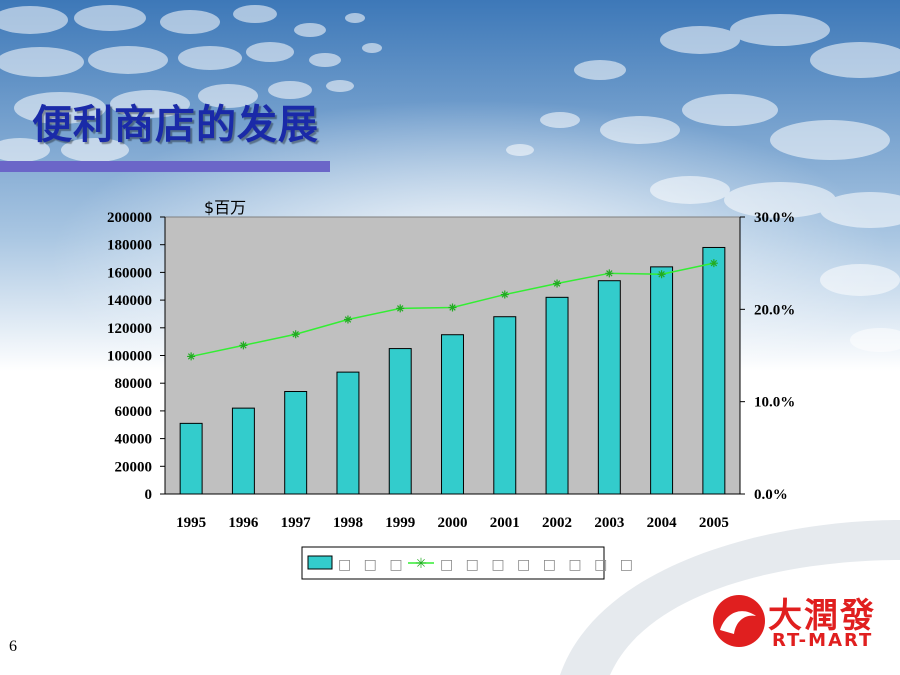 The width and height of the screenshot is (900, 675). What do you see at coordinates (320, 562) in the screenshot?
I see `legend-bar-swatch` at bounding box center [320, 562].